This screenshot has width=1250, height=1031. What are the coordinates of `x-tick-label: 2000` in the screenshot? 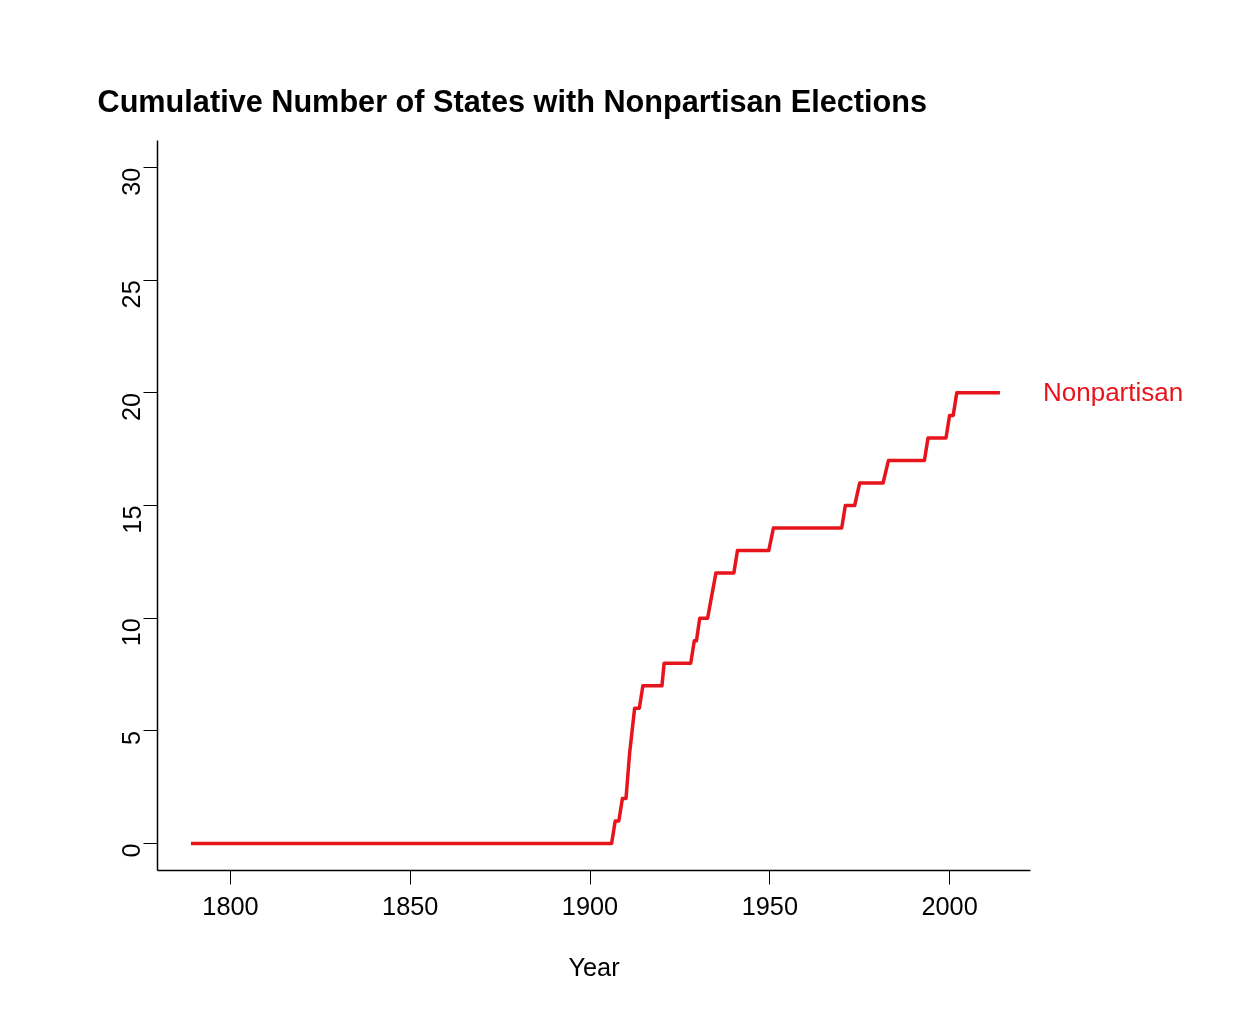 It's located at (949, 905).